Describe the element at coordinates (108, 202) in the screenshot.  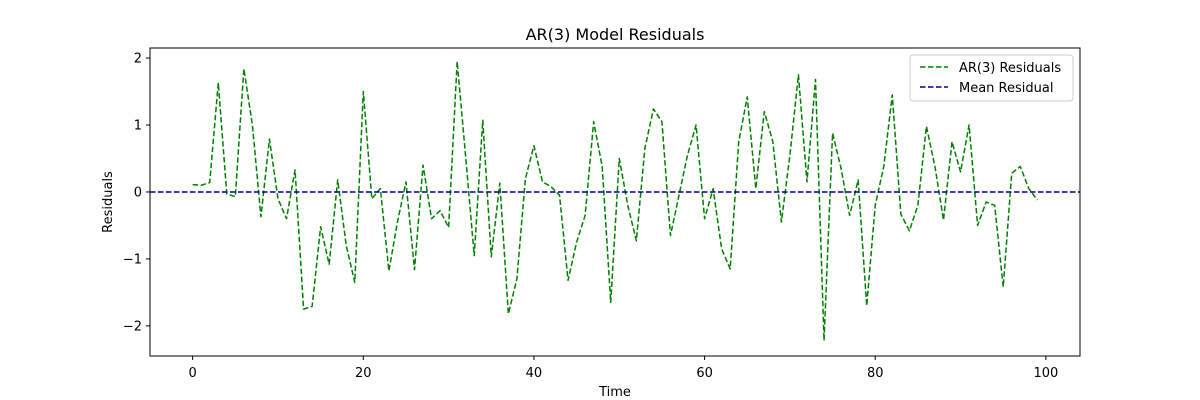
I see `y-axis-label: Residuals` at that location.